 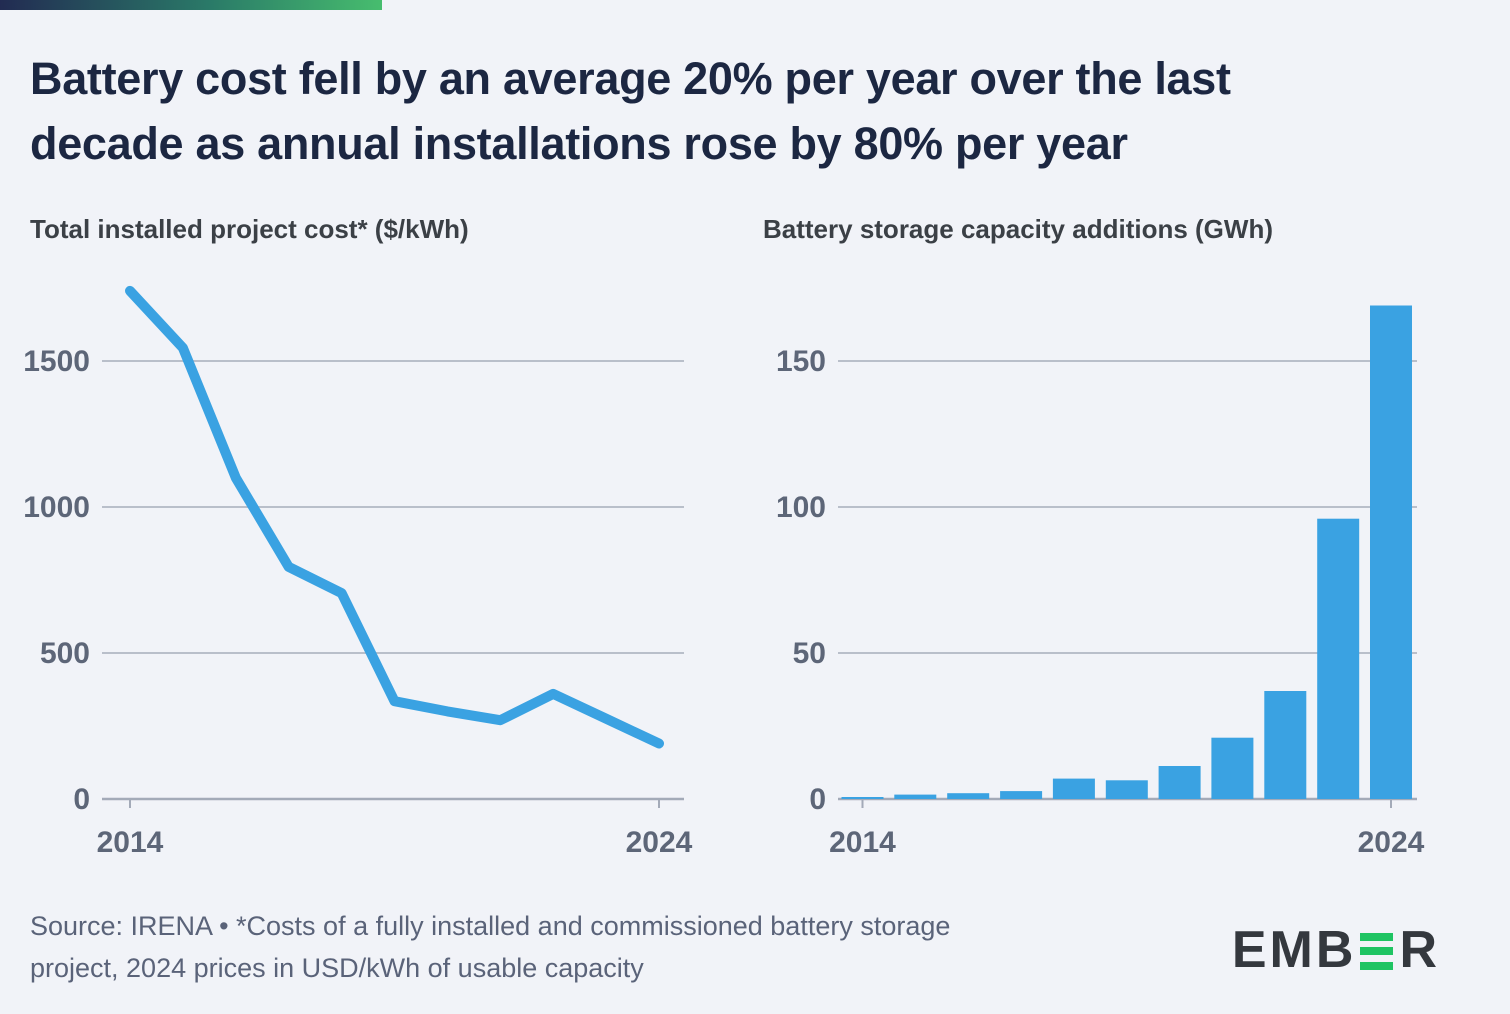 I want to click on bar-2014, so click(x=862, y=798).